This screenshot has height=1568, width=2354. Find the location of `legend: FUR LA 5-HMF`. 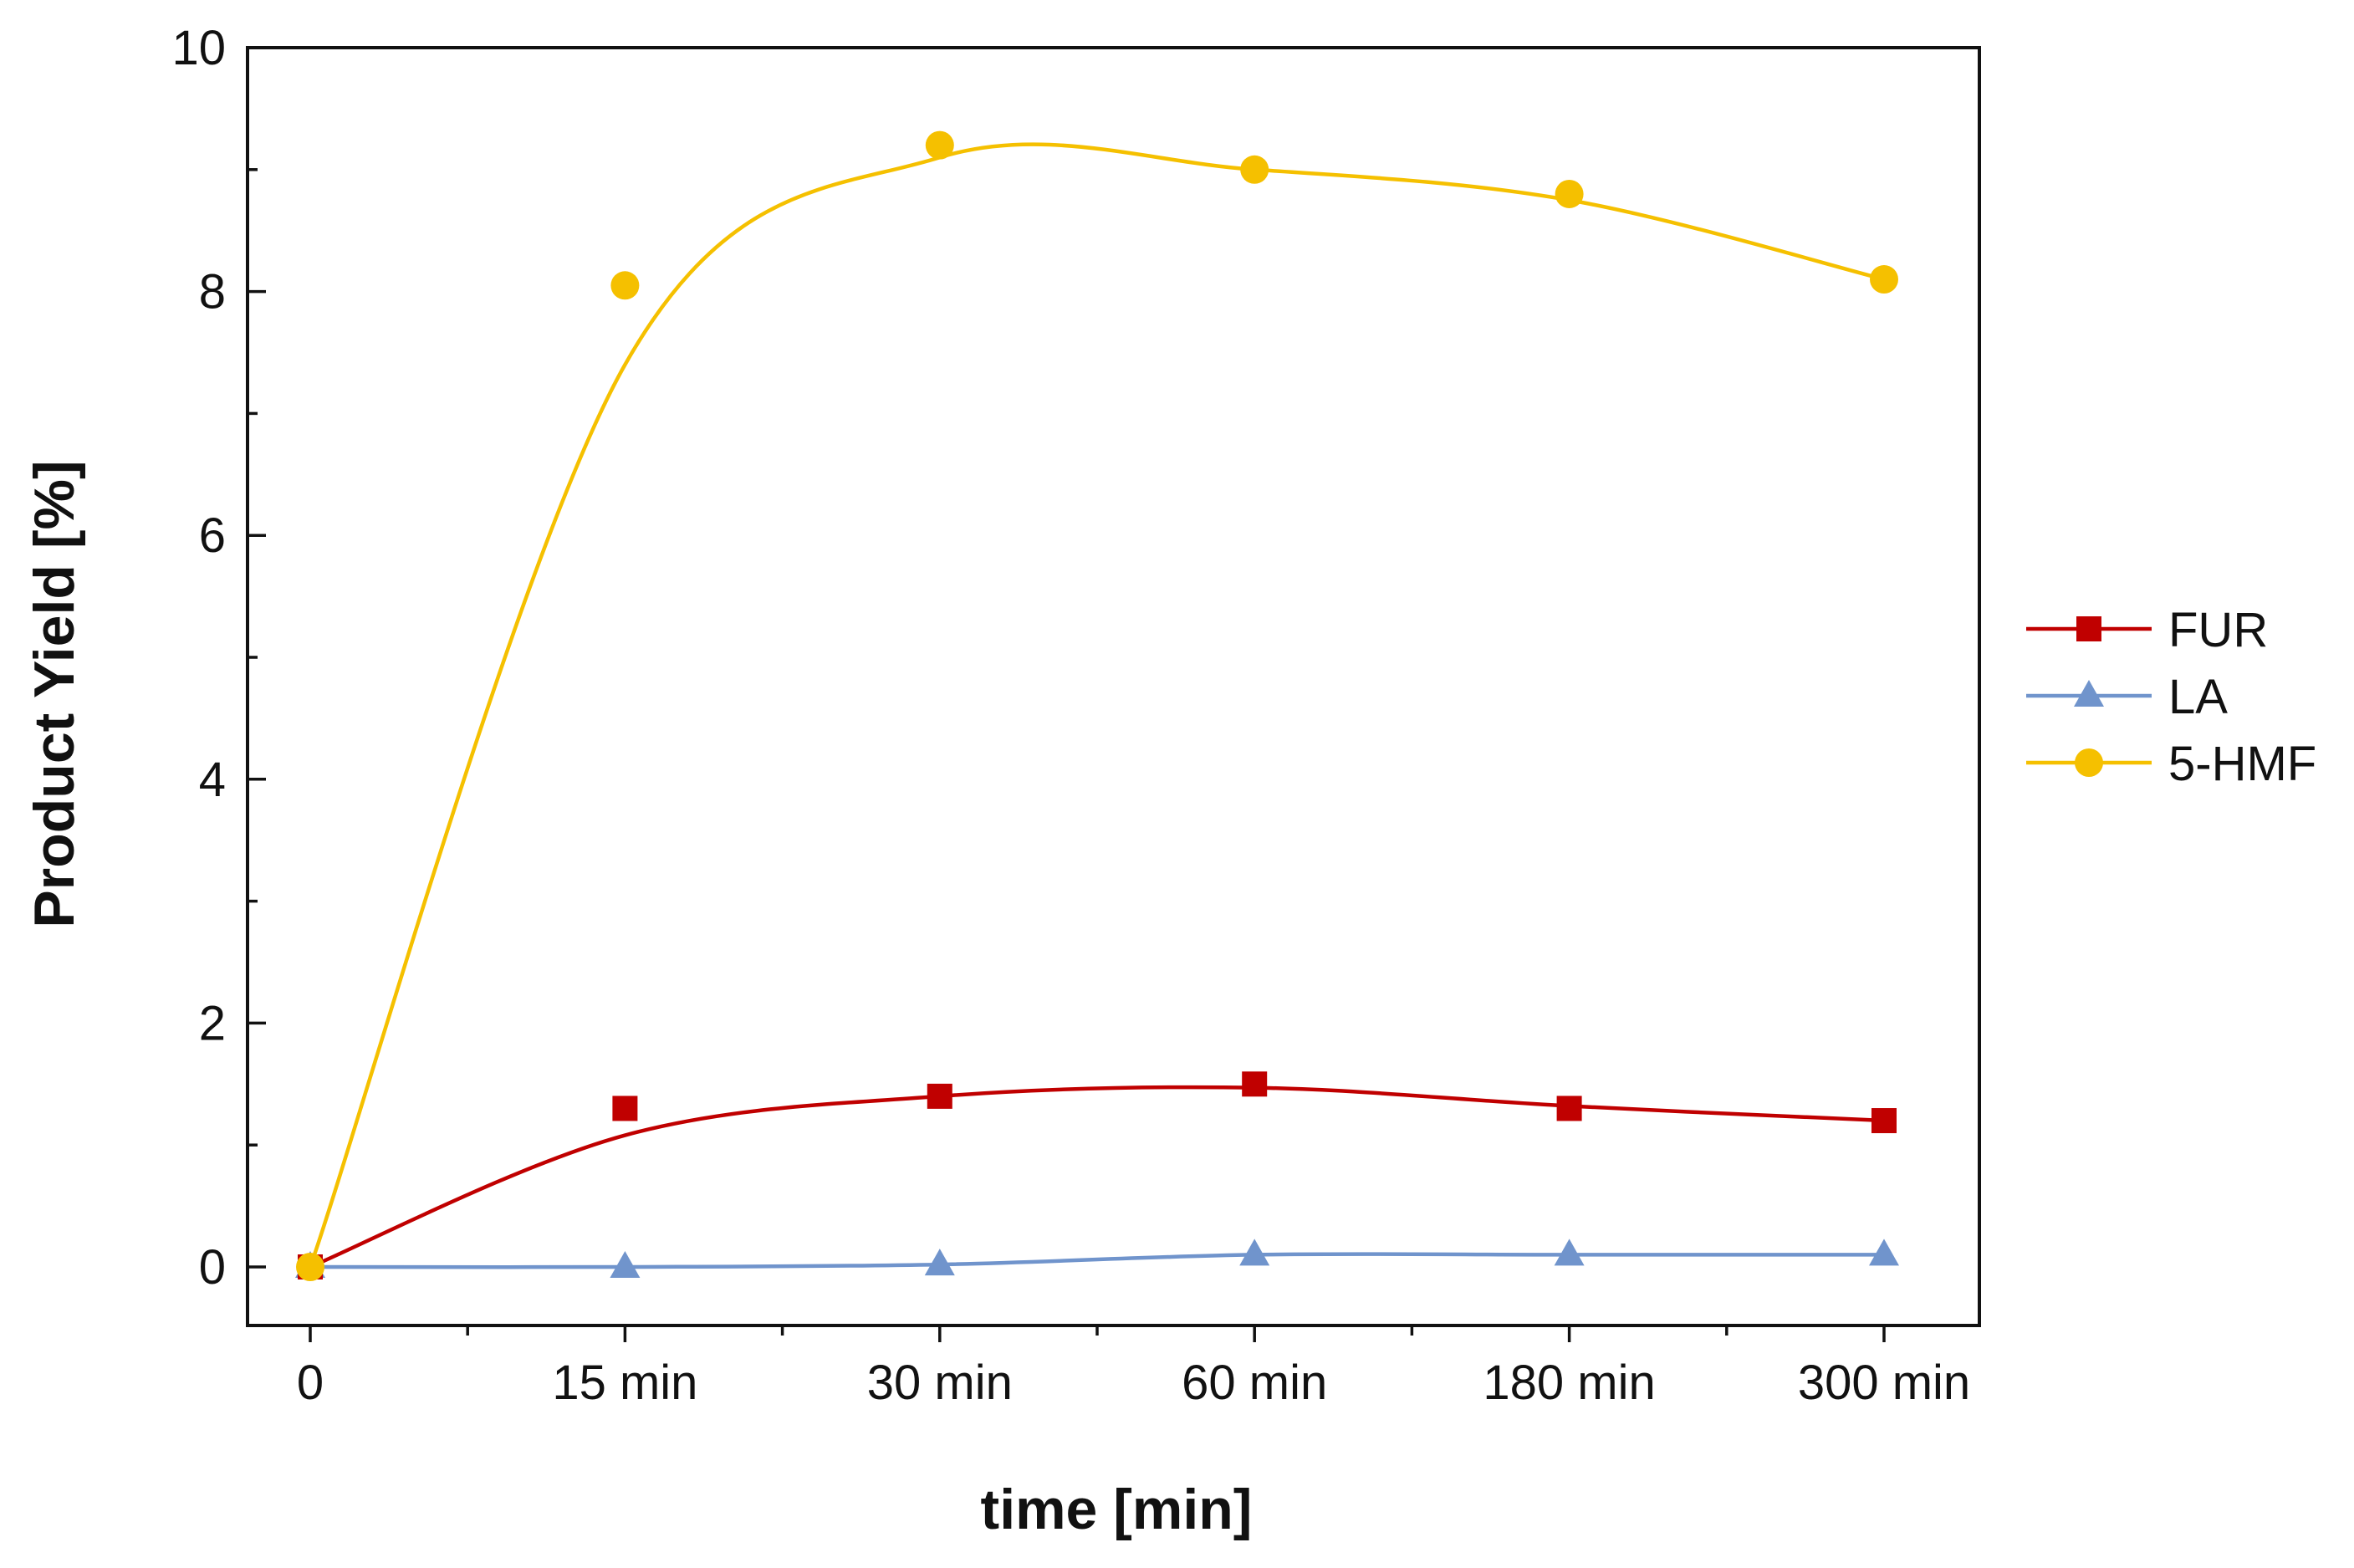

legend: FUR LA 5-HMF is located at coordinates (2171, 697).